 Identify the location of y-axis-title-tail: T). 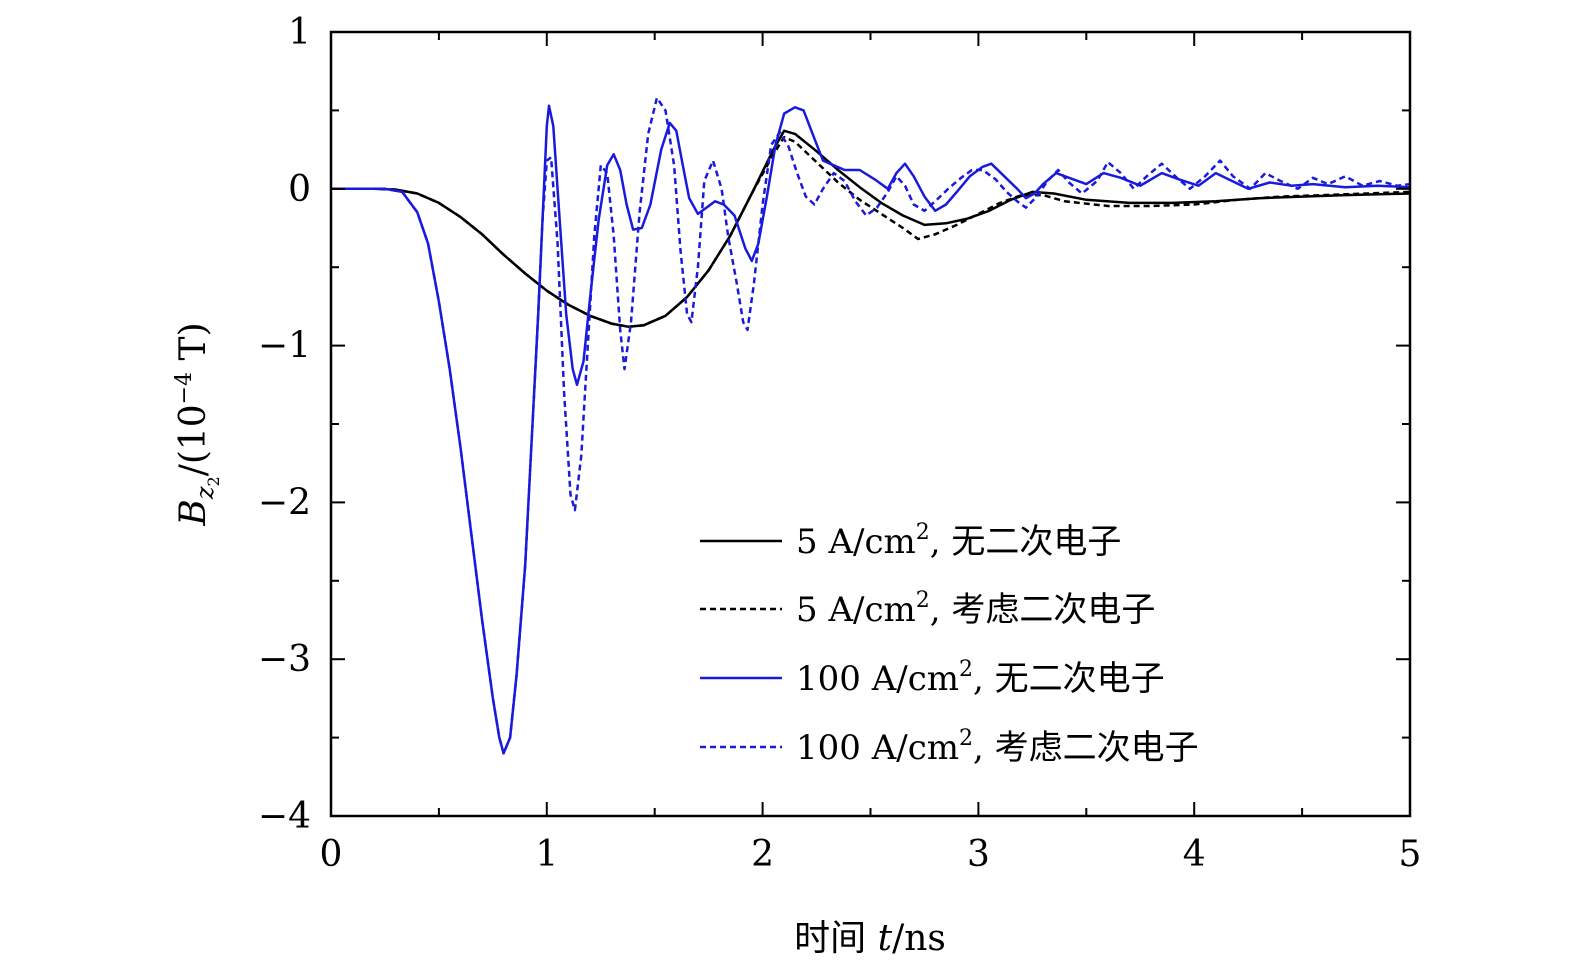
(193, 347).